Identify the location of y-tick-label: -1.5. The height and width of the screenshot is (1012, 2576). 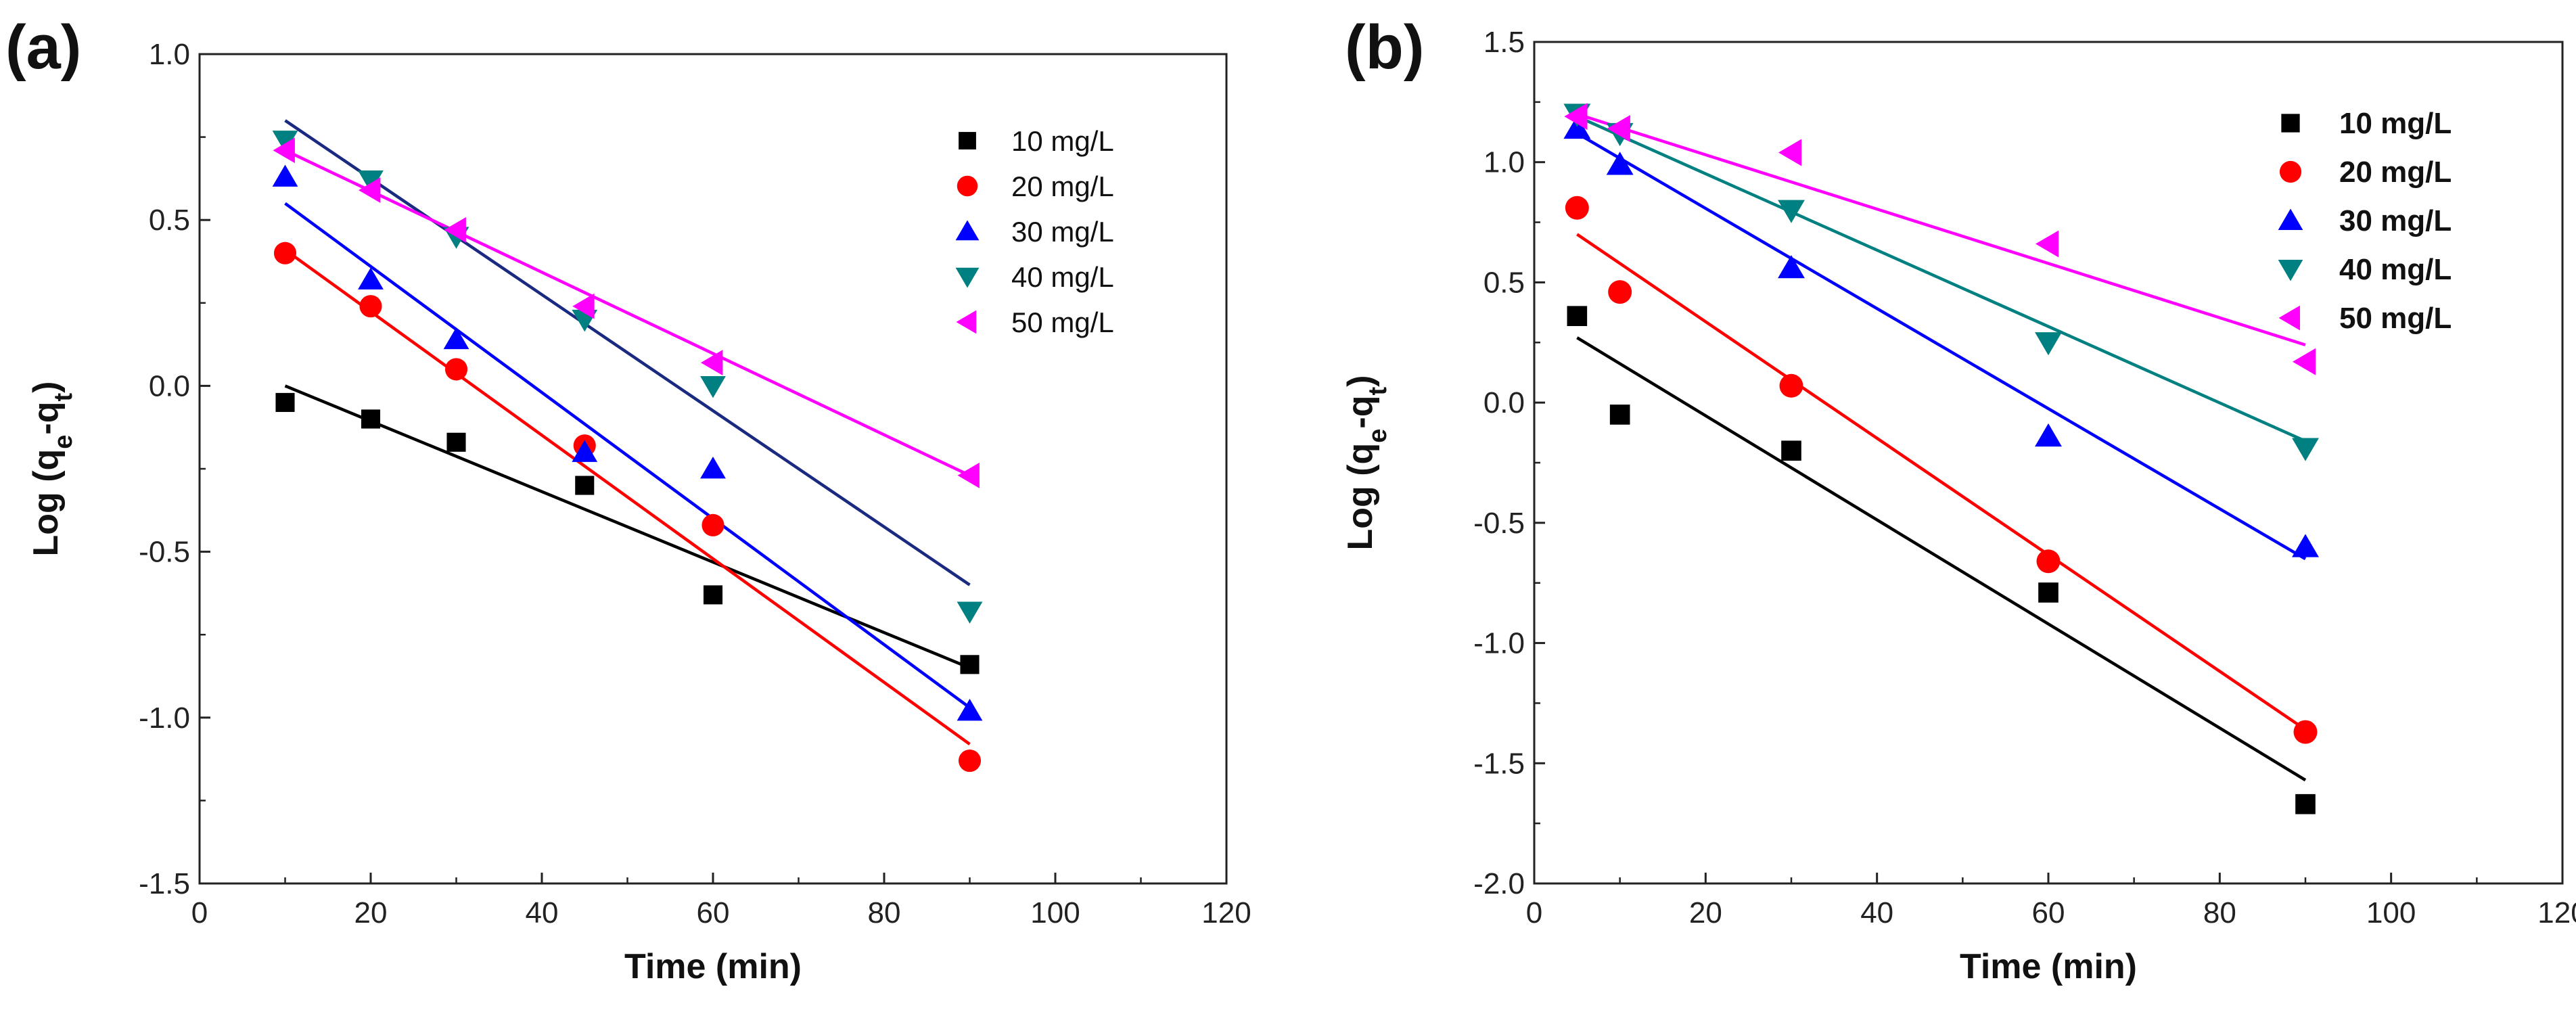
(1499, 764).